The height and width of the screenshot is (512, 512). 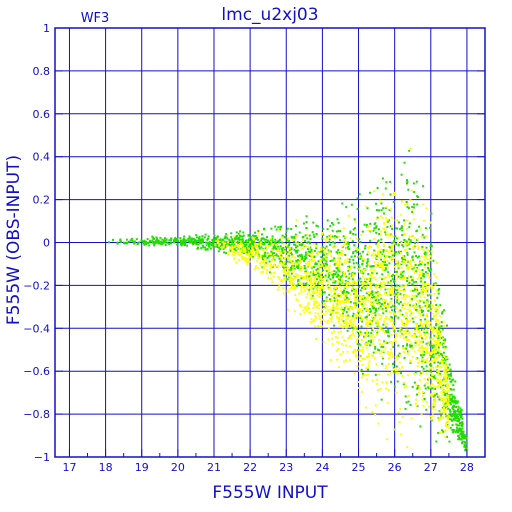 What do you see at coordinates (322, 467) in the screenshot?
I see `x-tick-label-7: 24` at bounding box center [322, 467].